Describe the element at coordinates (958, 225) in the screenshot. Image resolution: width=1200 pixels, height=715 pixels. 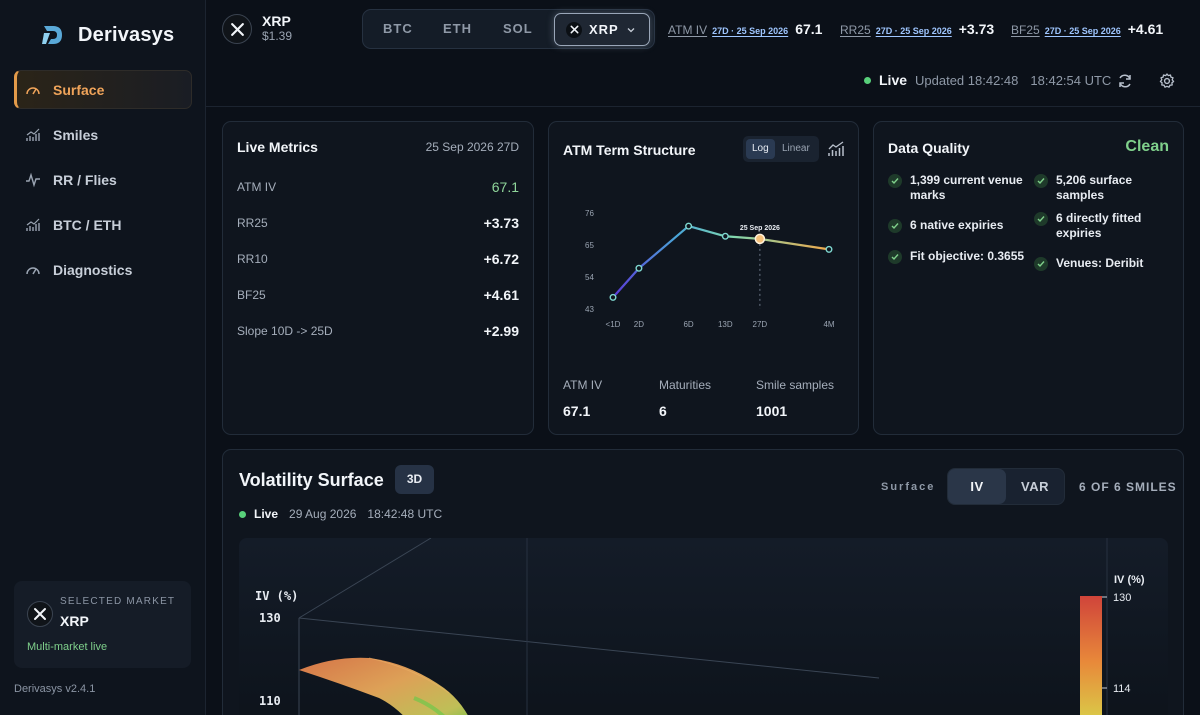
I see `dq-item: 6 native expiries` at that location.